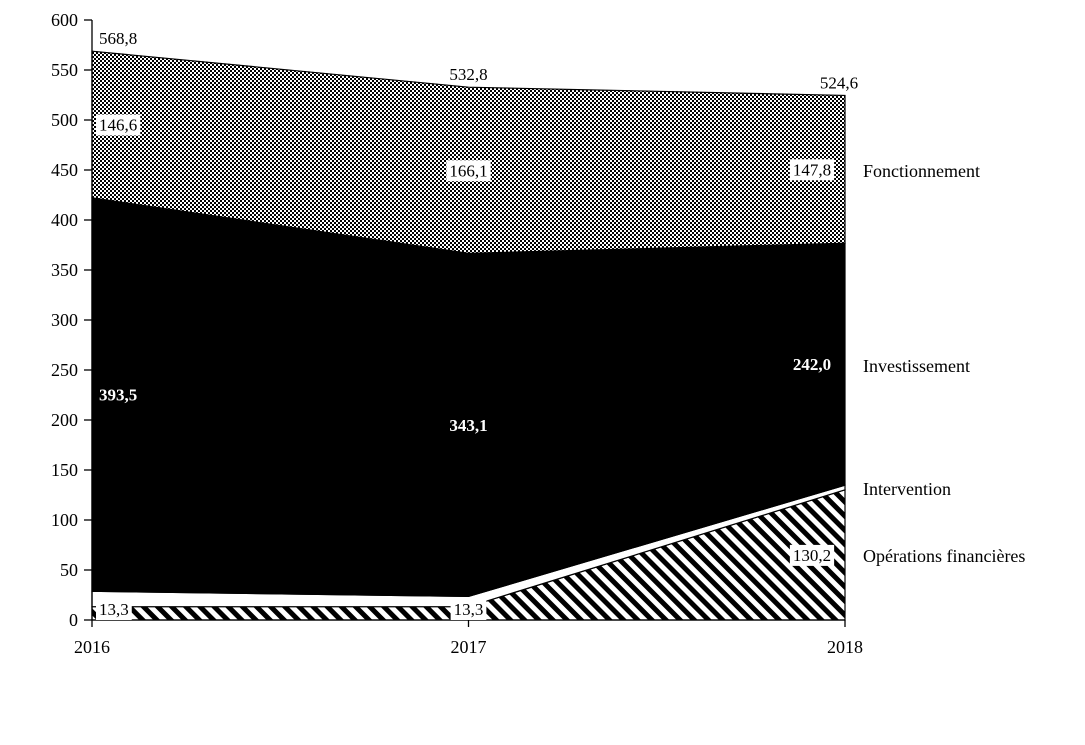 The height and width of the screenshot is (745, 1085). What do you see at coordinates (64, 270) in the screenshot?
I see `y-tick-label: 350` at bounding box center [64, 270].